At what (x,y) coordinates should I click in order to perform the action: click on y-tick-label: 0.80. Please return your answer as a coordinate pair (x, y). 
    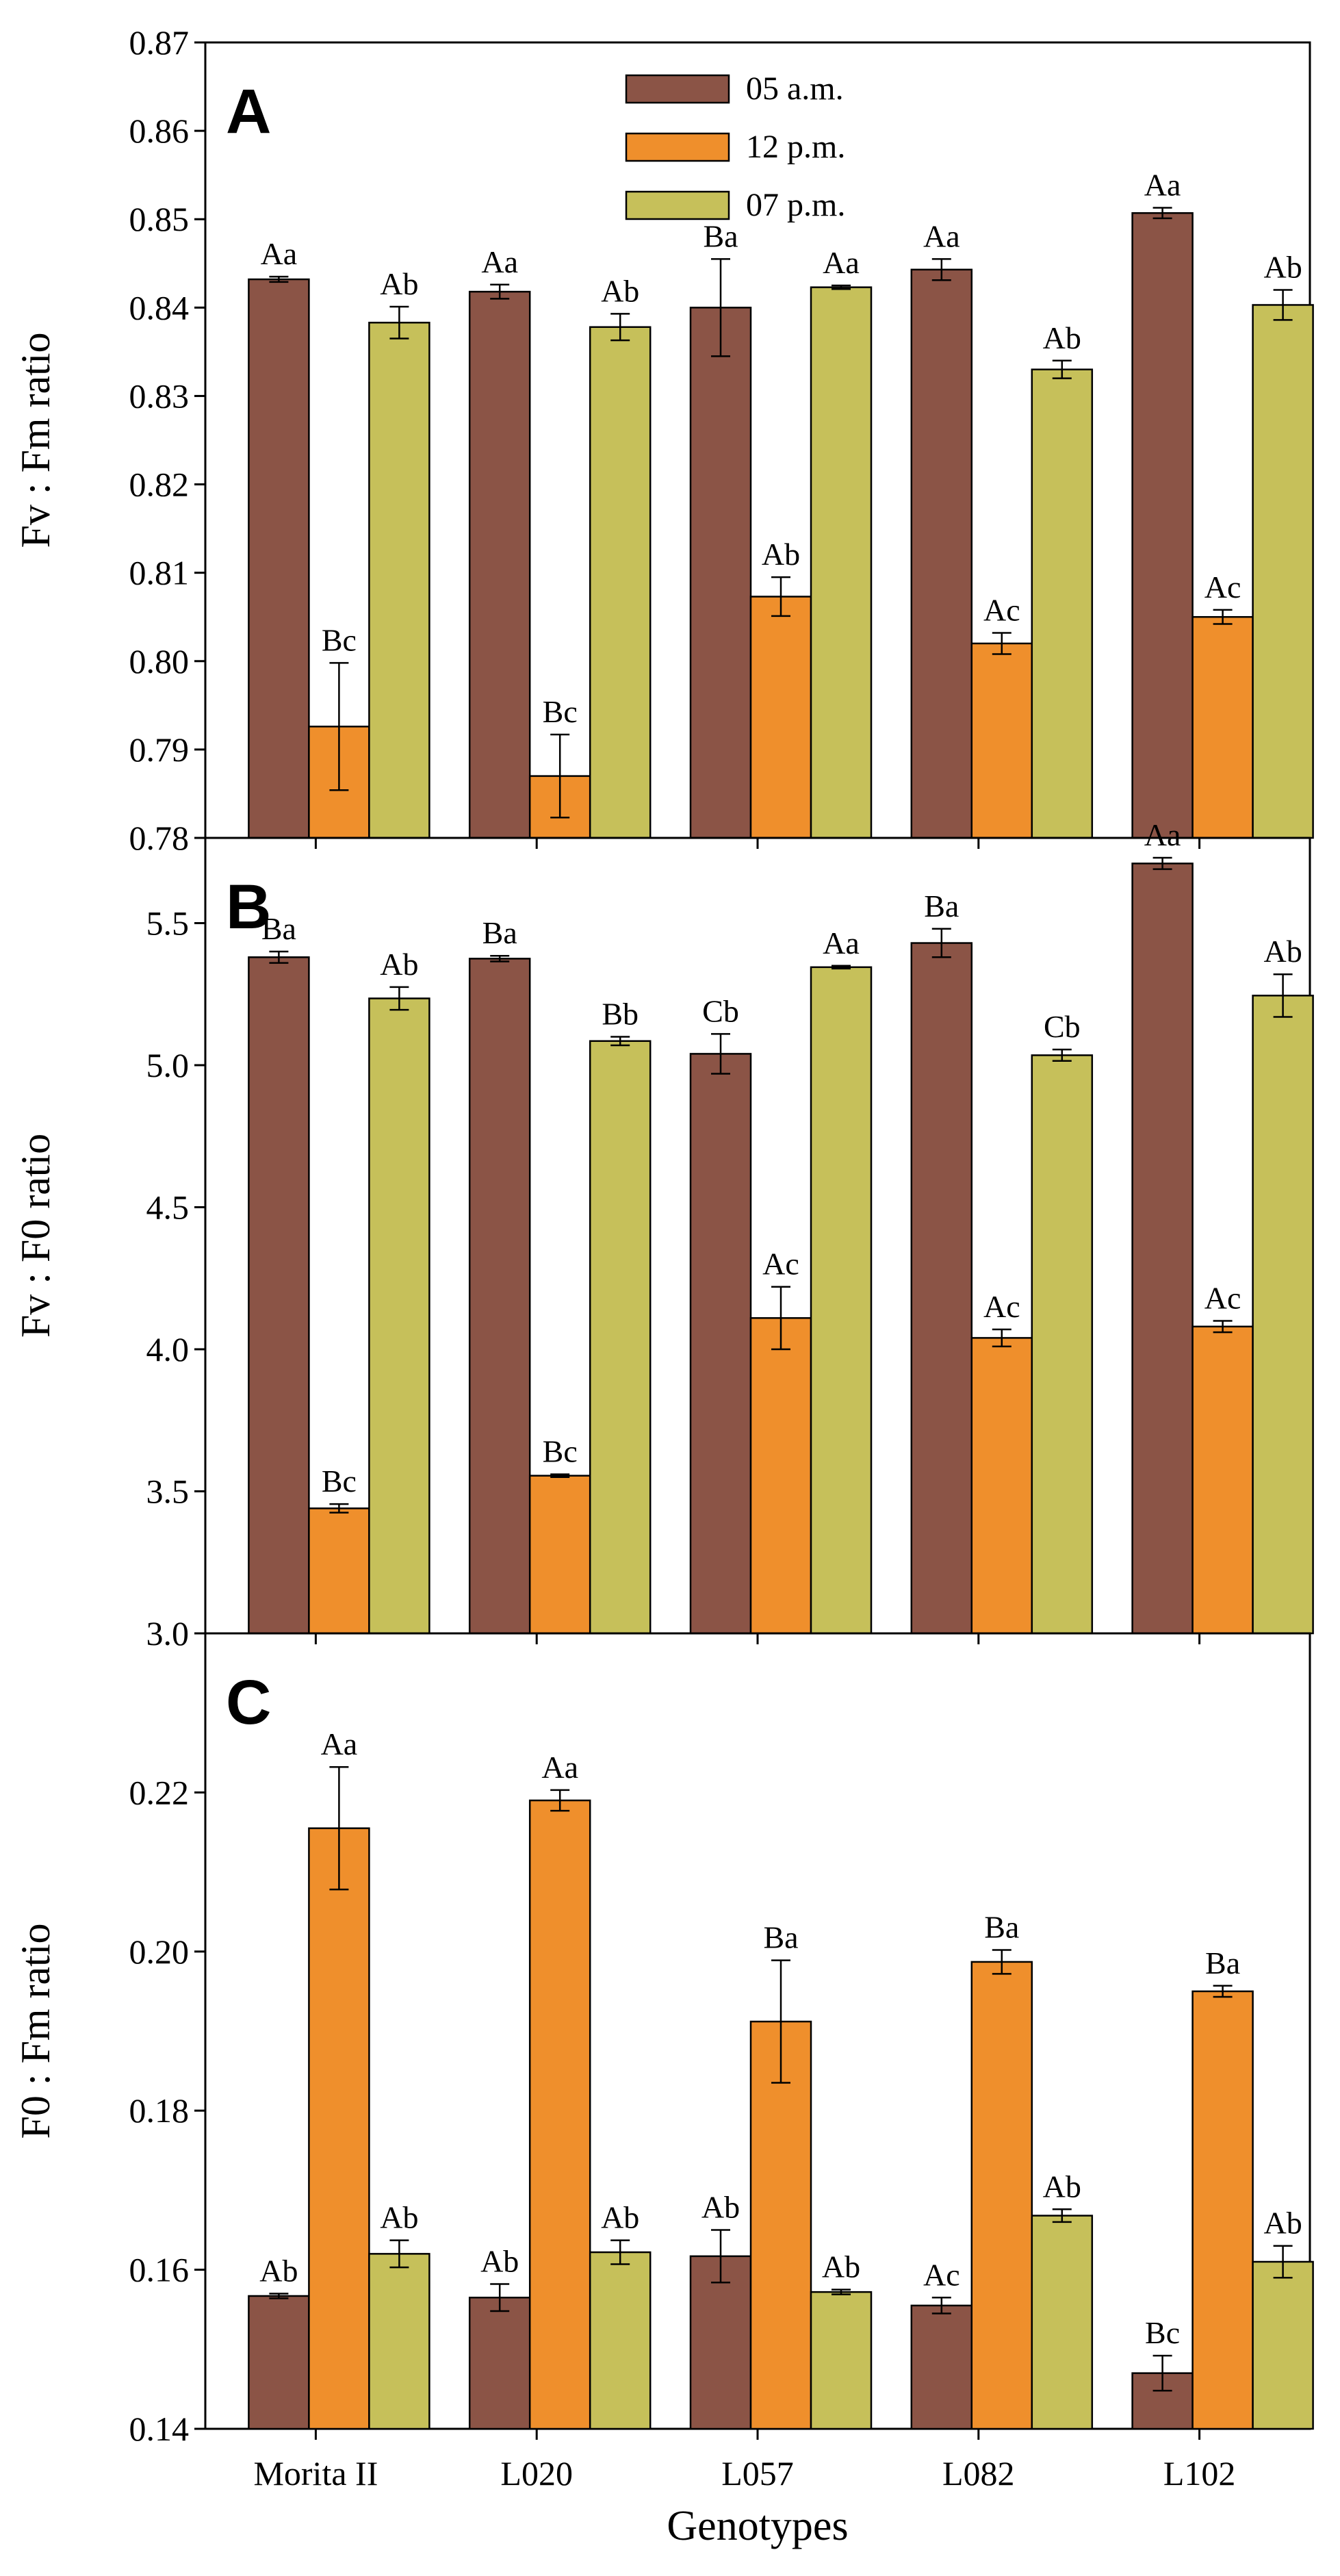
    Looking at the image, I should click on (159, 661).